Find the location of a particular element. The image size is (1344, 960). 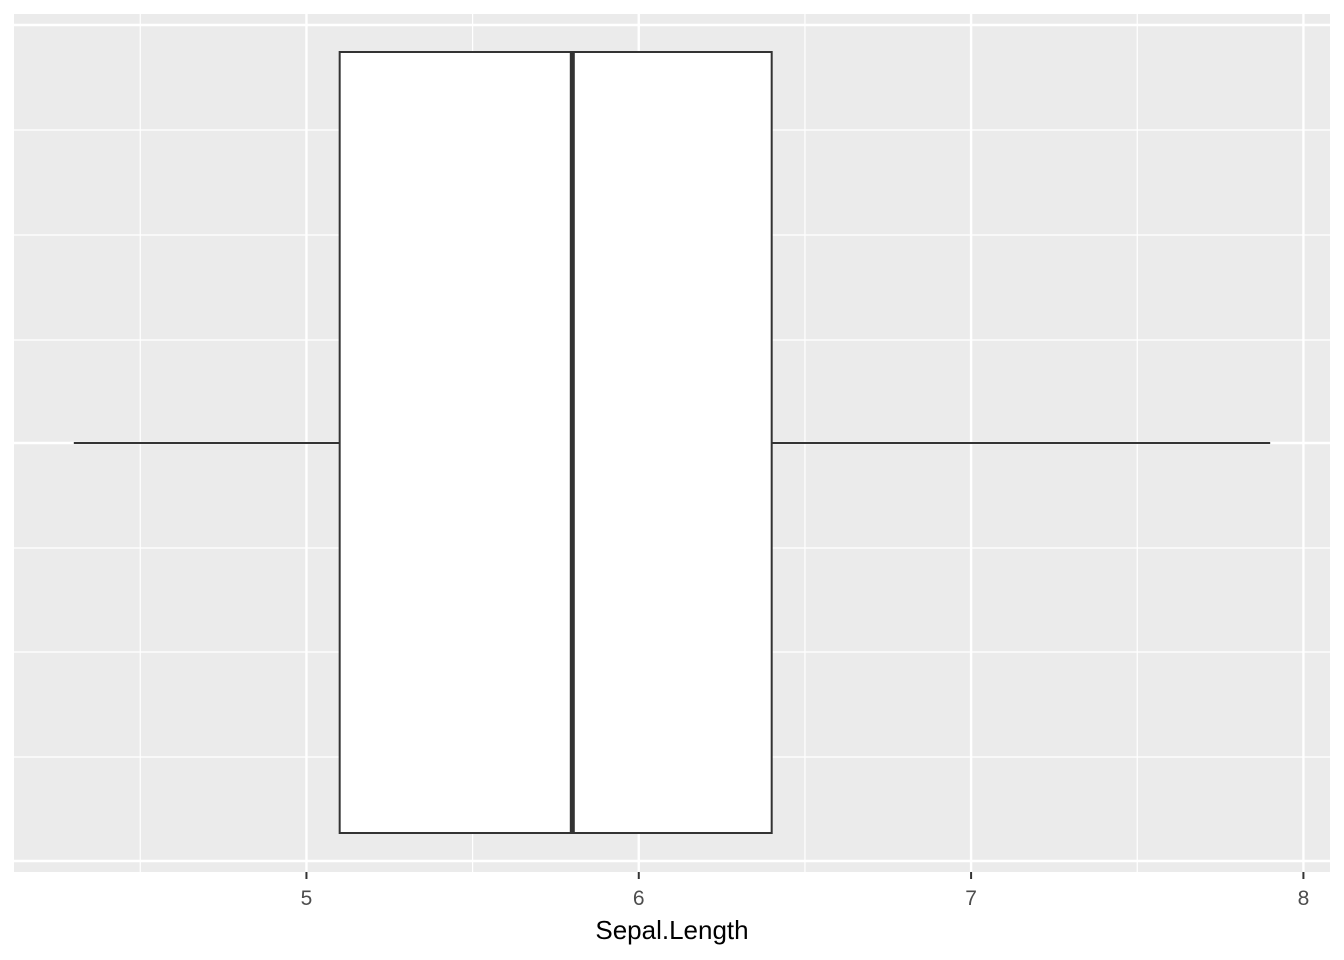

x-tick-label: 5 is located at coordinates (307, 898).